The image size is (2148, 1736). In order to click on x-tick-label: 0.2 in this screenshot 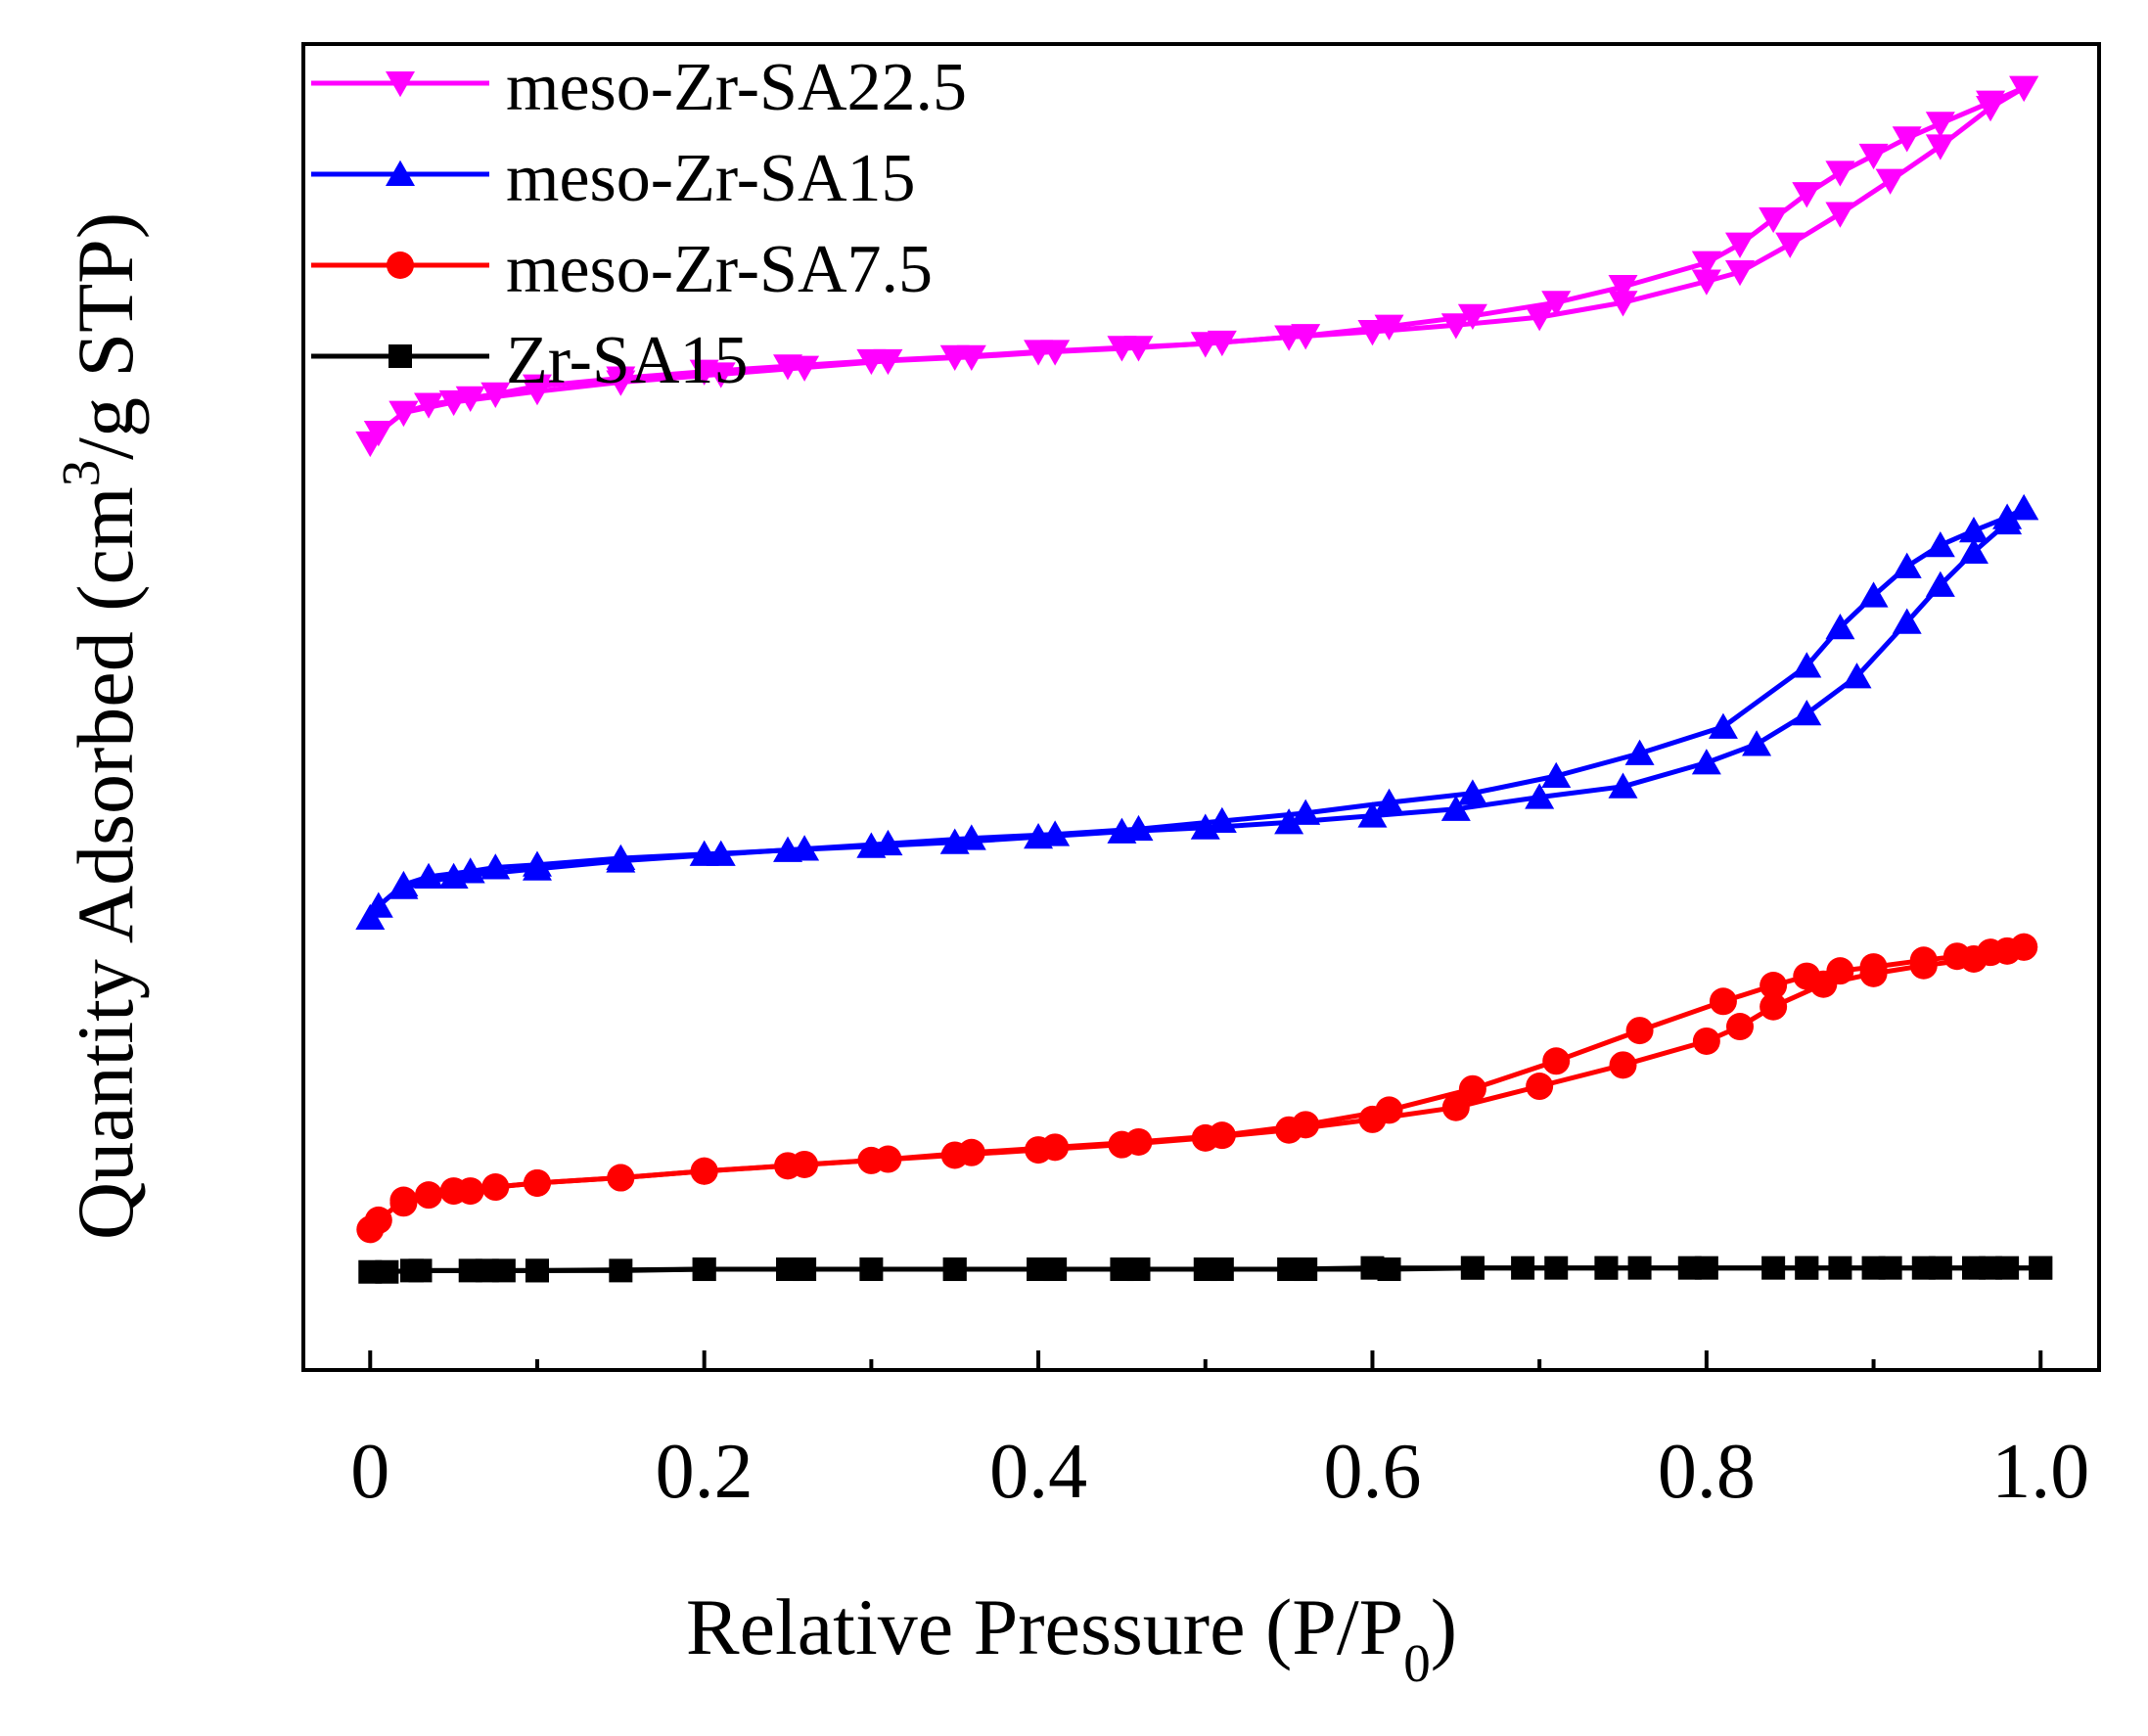, I will do `click(705, 1472)`.